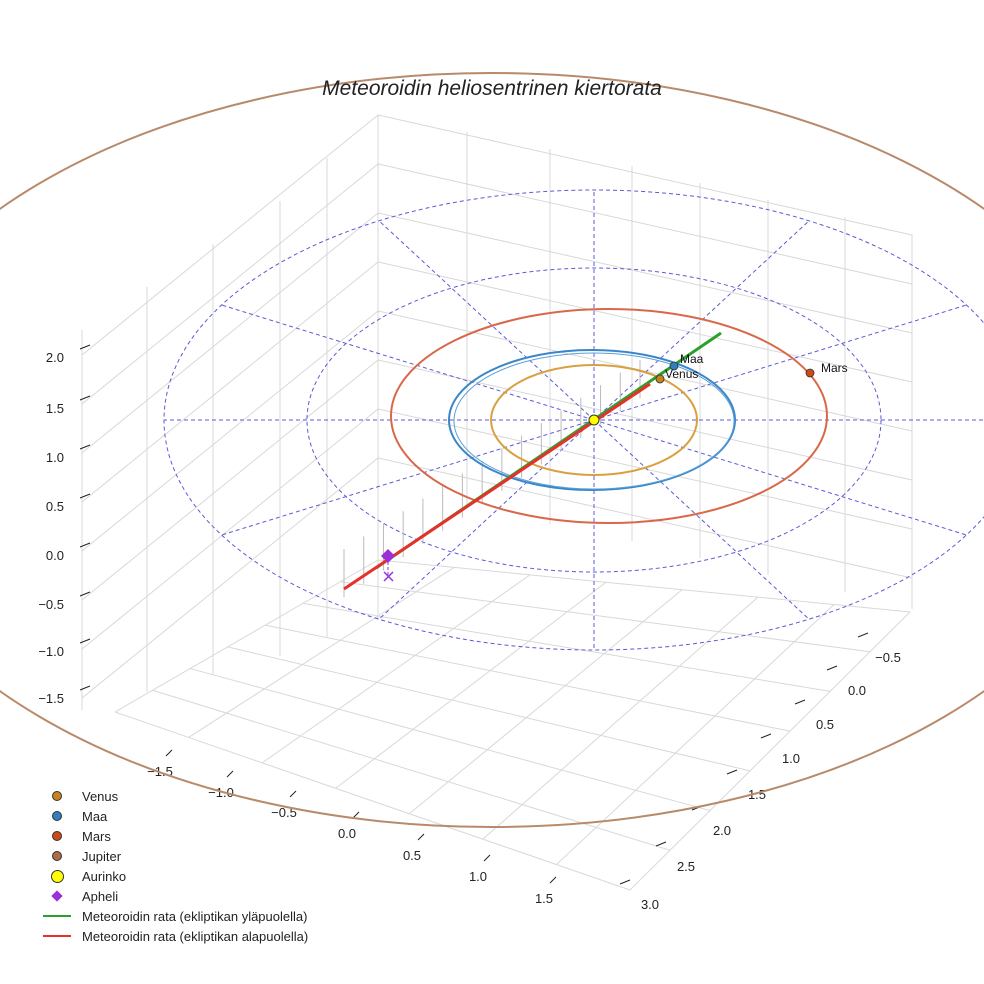 Image resolution: width=984 pixels, height=984 pixels. Describe the element at coordinates (650, 904) in the screenshot. I see `y-tick-label: 3.0` at that location.